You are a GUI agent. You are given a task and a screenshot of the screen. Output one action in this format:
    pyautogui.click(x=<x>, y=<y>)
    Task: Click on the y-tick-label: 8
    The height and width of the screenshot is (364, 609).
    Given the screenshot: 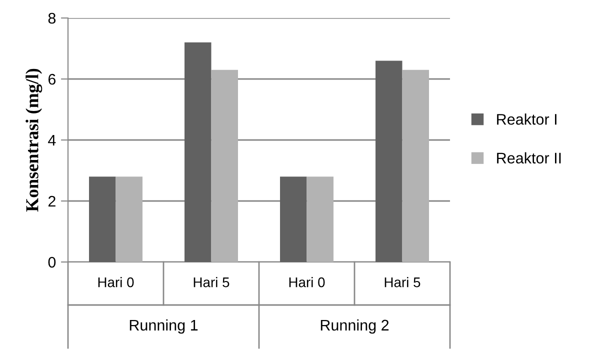 What is the action you would take?
    pyautogui.click(x=52, y=18)
    